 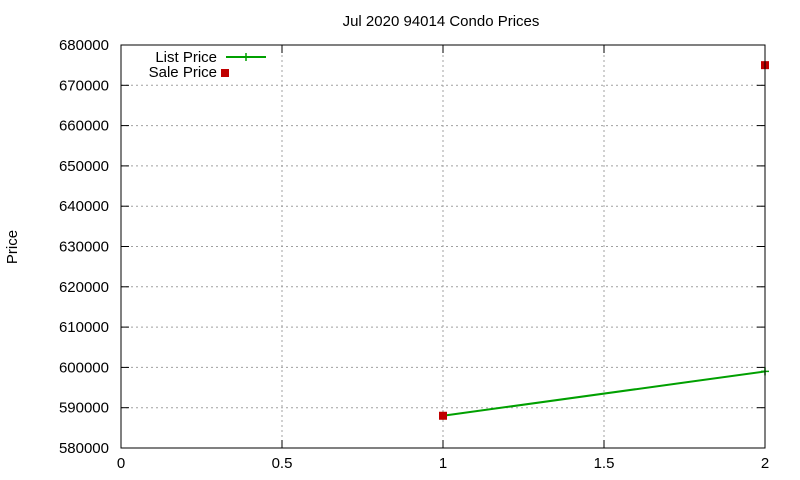 I want to click on x-tick-label: 0.5, so click(x=282, y=463).